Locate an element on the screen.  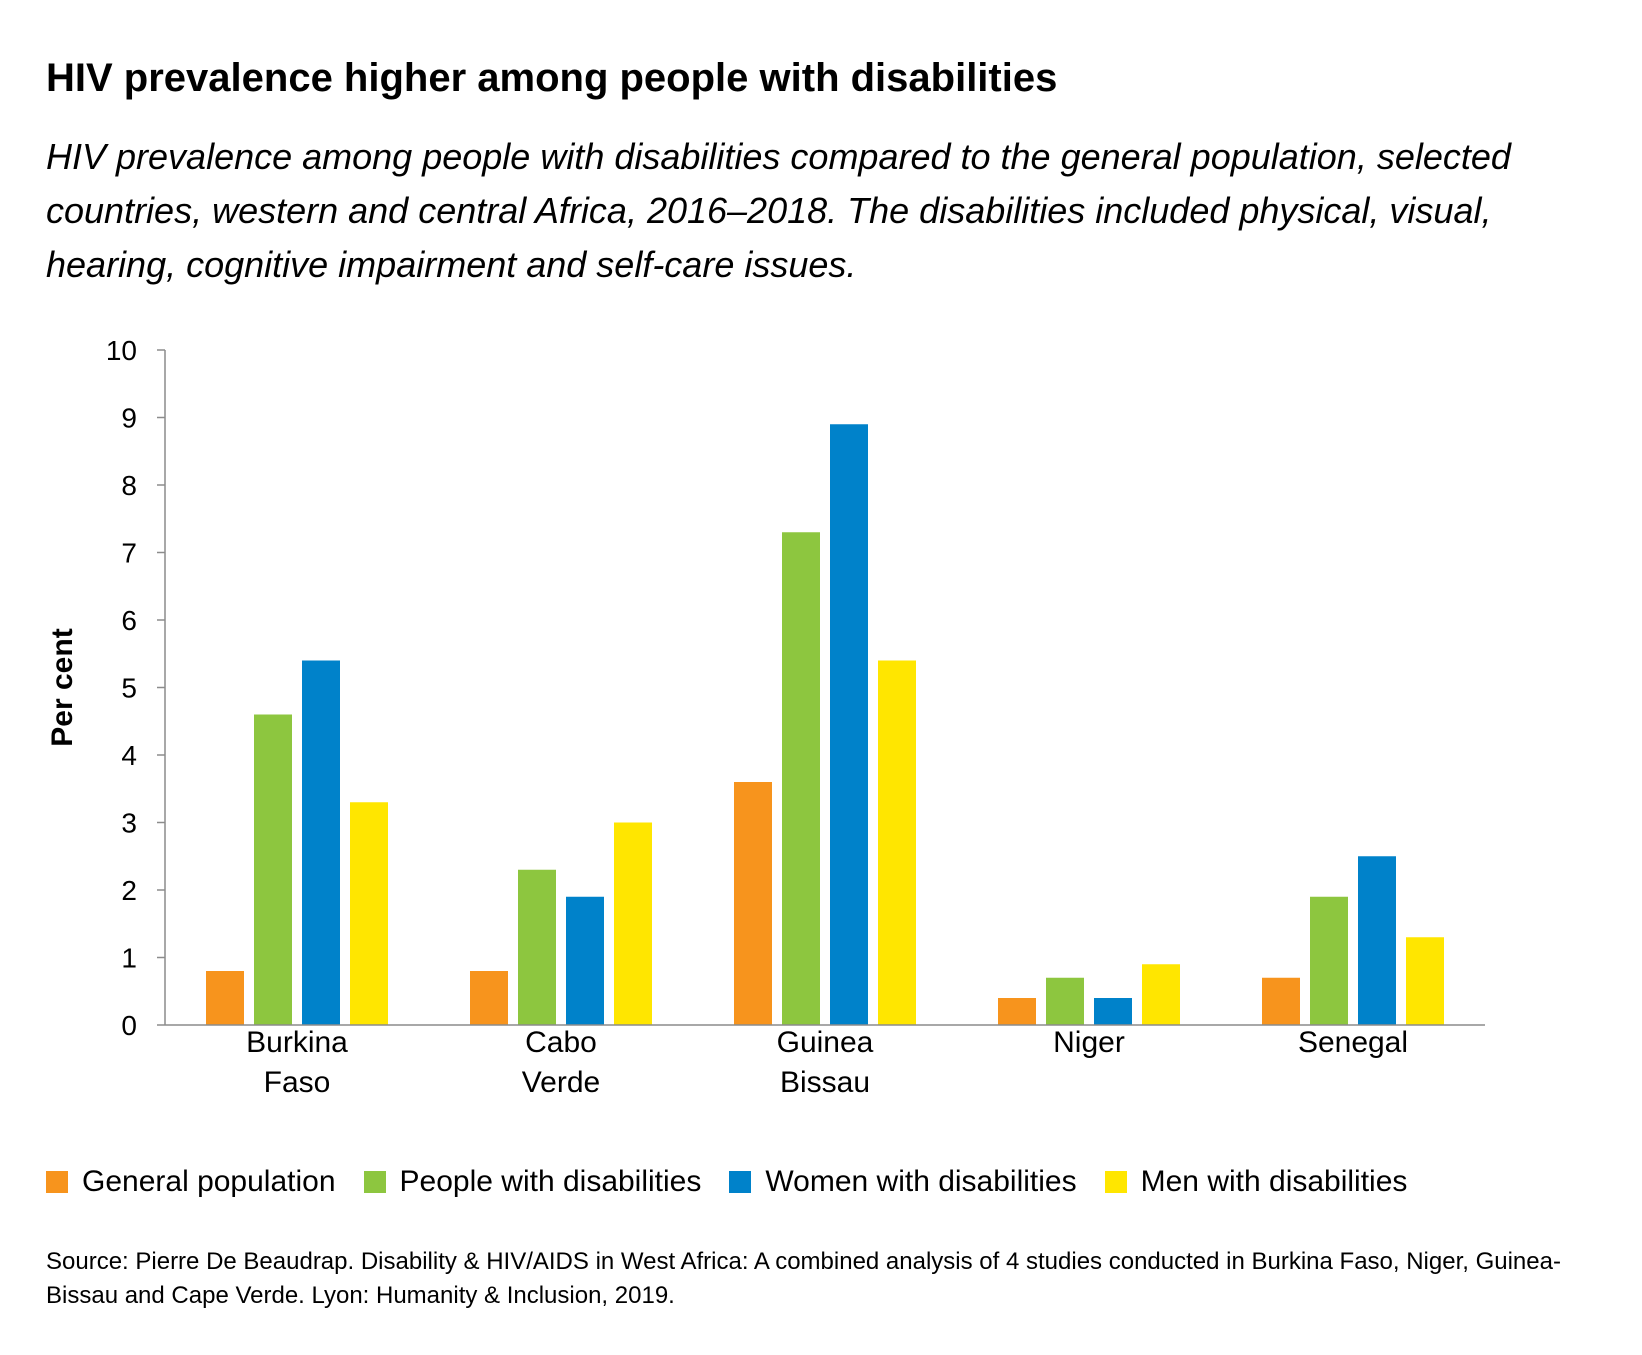
bar: Women with disabilities: 5.4 is located at coordinates (321, 842).